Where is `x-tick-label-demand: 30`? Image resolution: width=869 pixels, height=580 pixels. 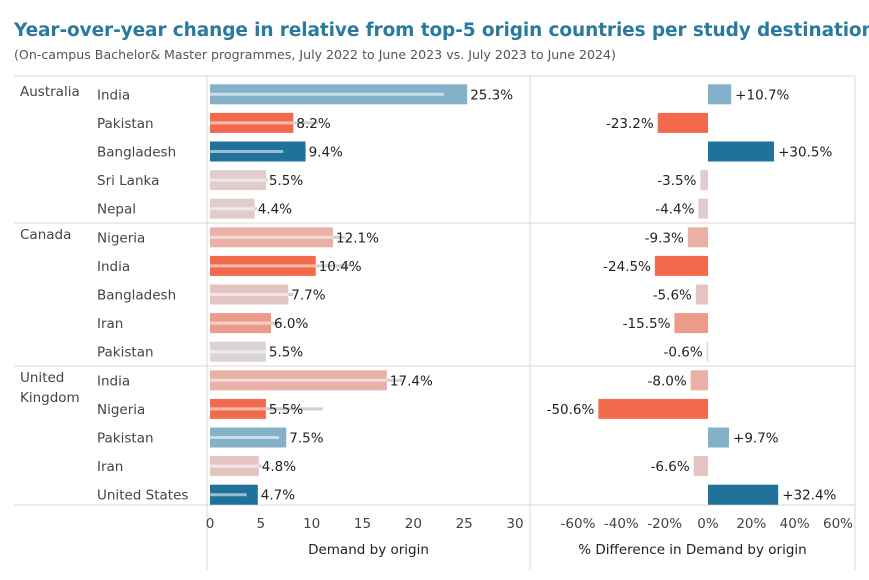
x-tick-label-demand: 30 is located at coordinates (514, 524).